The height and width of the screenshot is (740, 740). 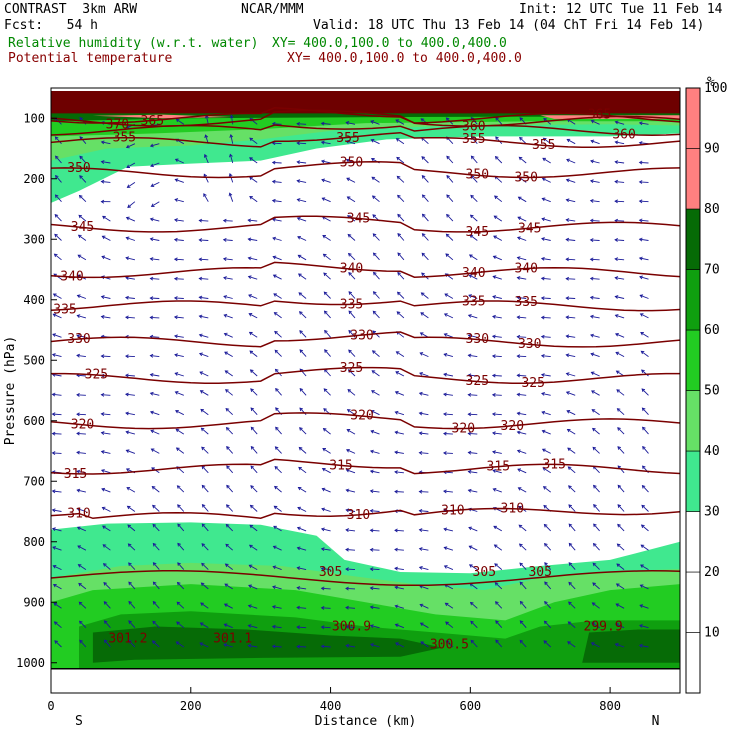 I want to click on theta-label: 355, so click(x=543, y=145).